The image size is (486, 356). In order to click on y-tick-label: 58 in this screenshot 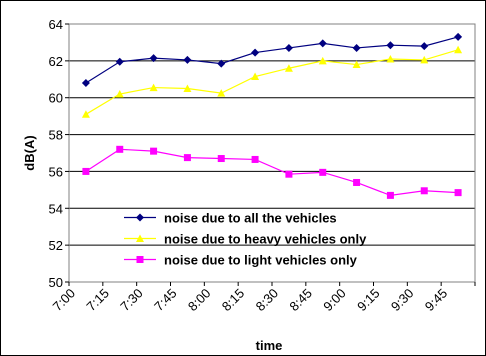, I will do `click(56, 135)`.